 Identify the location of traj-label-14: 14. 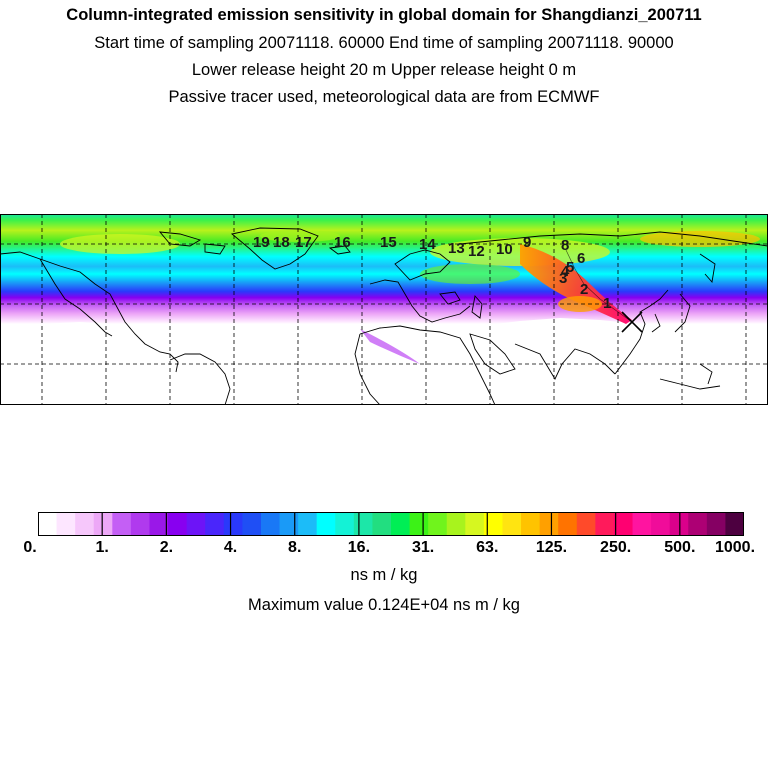
(427, 244).